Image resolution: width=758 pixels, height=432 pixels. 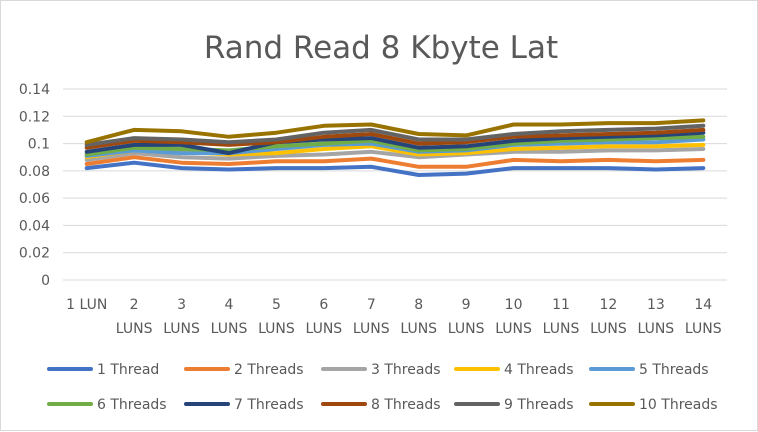 What do you see at coordinates (86, 305) in the screenshot?
I see `x-tick-label: 1 LUN` at bounding box center [86, 305].